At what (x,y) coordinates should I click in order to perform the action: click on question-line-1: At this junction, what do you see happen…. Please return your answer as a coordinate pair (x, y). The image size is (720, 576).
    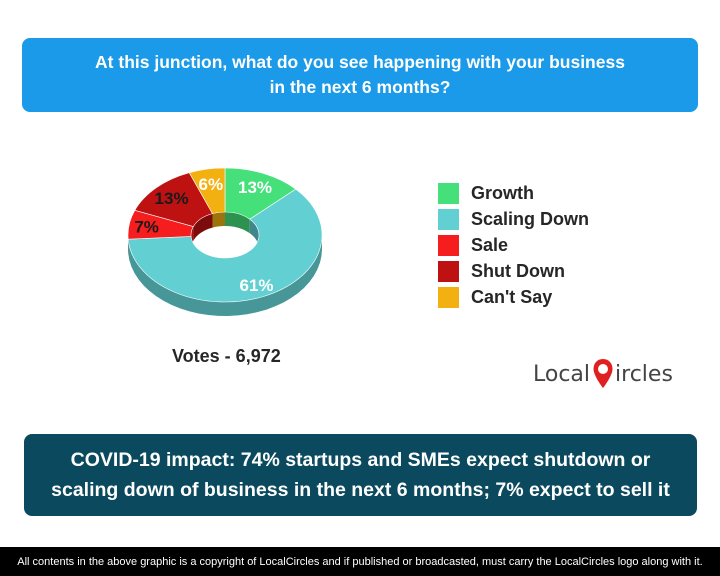
    Looking at the image, I should click on (360, 62).